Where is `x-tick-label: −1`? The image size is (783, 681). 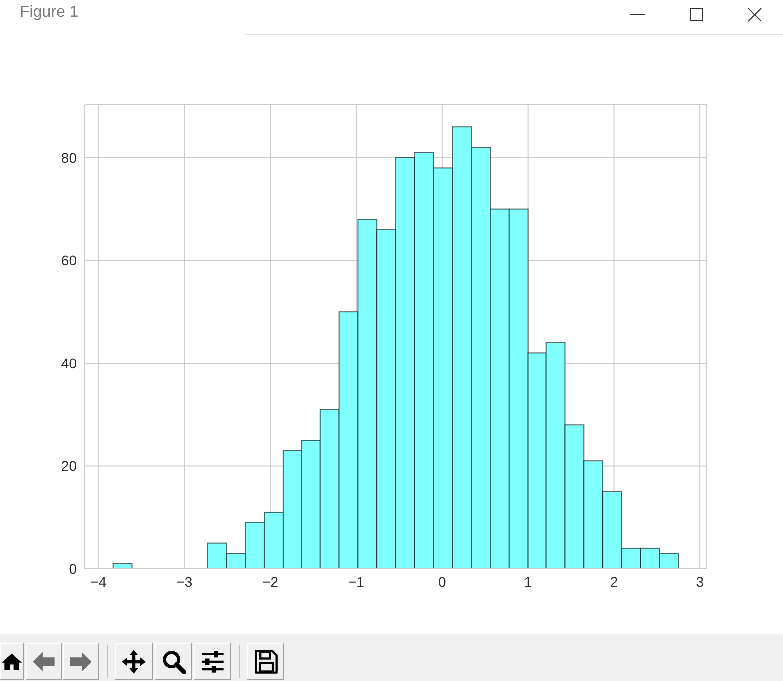 x-tick-label: −1 is located at coordinates (356, 582).